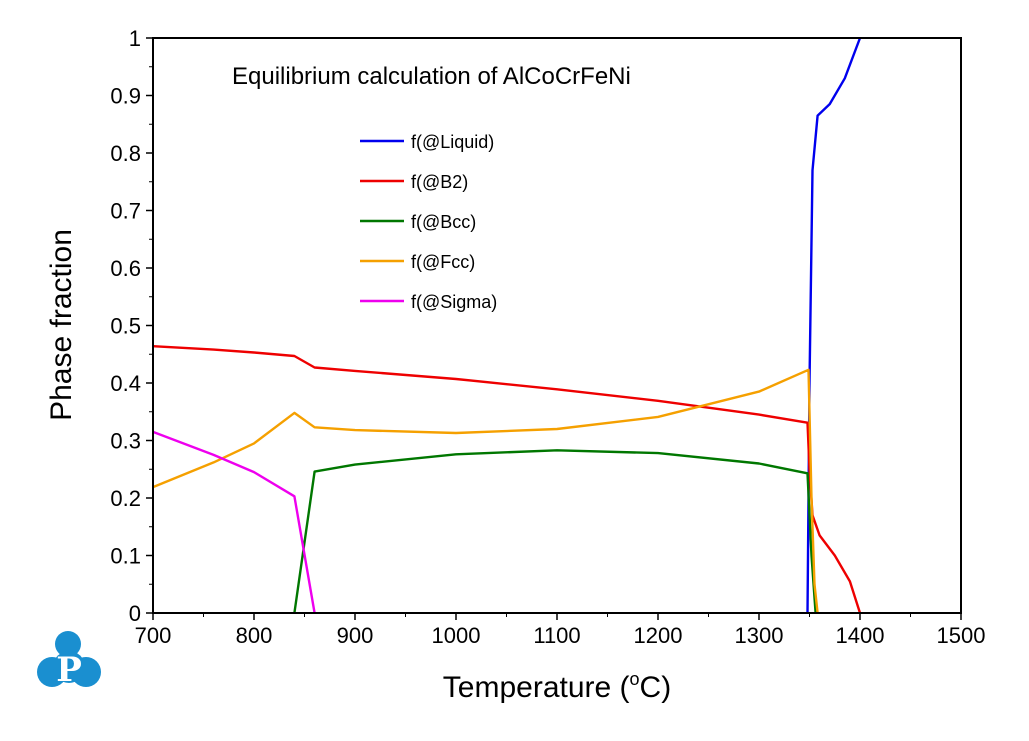  Describe the element at coordinates (439, 182) in the screenshot. I see `legend-label: f(@B2)` at that location.